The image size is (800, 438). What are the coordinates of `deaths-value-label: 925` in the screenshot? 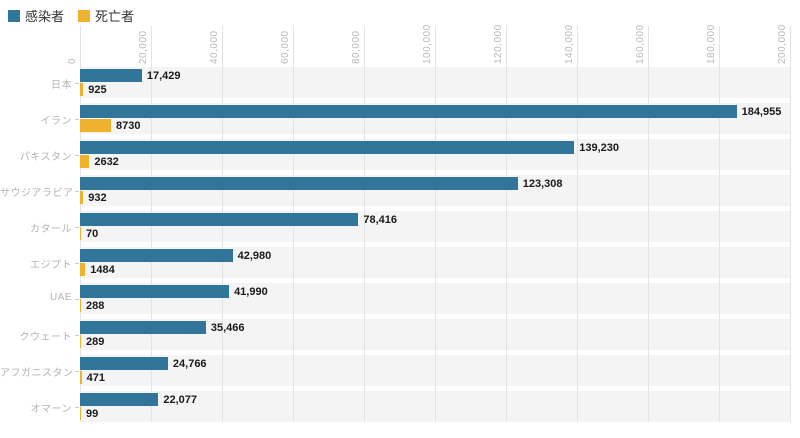 It's located at (97, 89).